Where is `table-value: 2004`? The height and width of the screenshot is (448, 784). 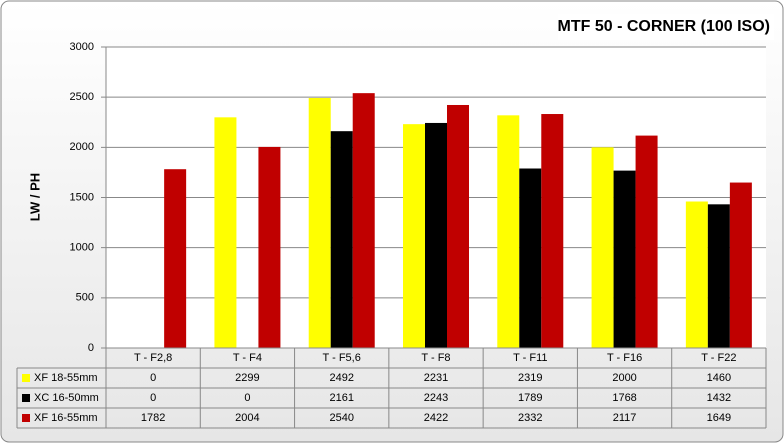
table-value: 2004 is located at coordinates (247, 418).